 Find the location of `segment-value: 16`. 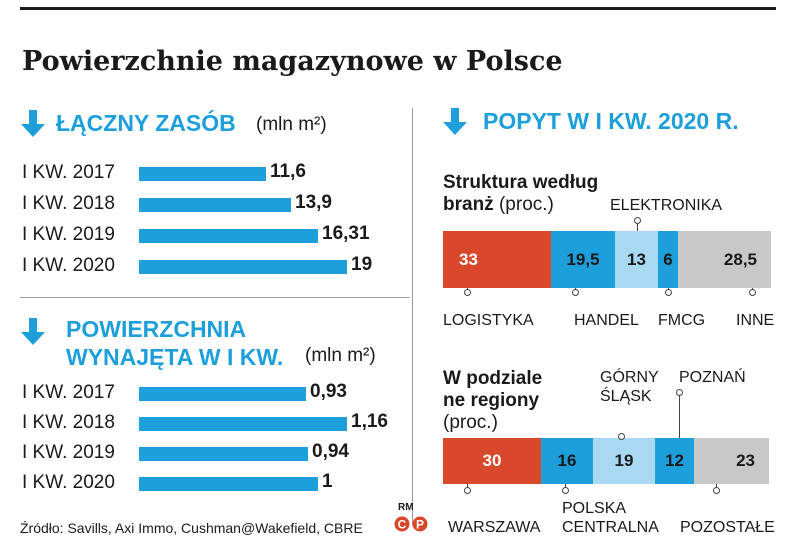

segment-value: 16 is located at coordinates (567, 460).